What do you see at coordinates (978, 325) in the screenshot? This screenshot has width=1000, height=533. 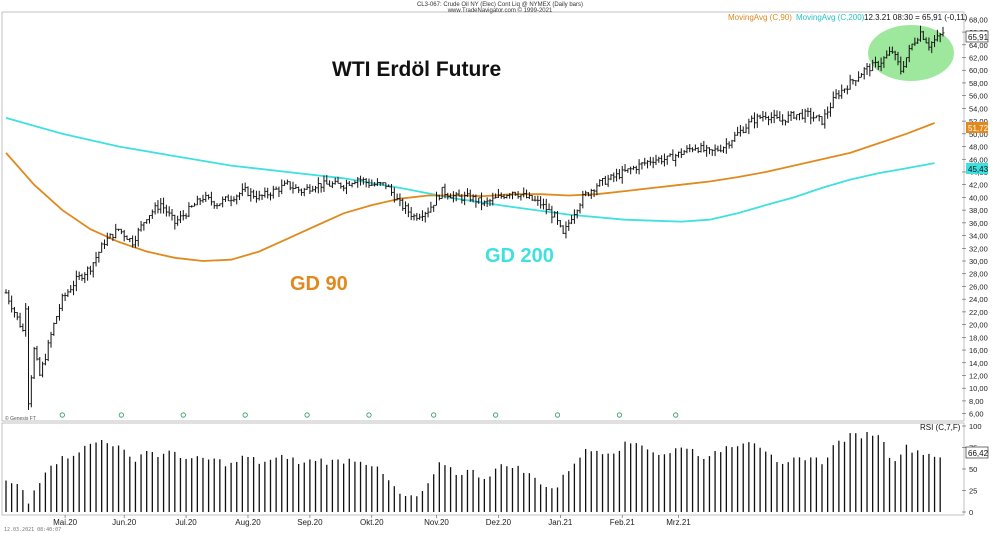 I see `y-tick-label: 20,00` at bounding box center [978, 325].